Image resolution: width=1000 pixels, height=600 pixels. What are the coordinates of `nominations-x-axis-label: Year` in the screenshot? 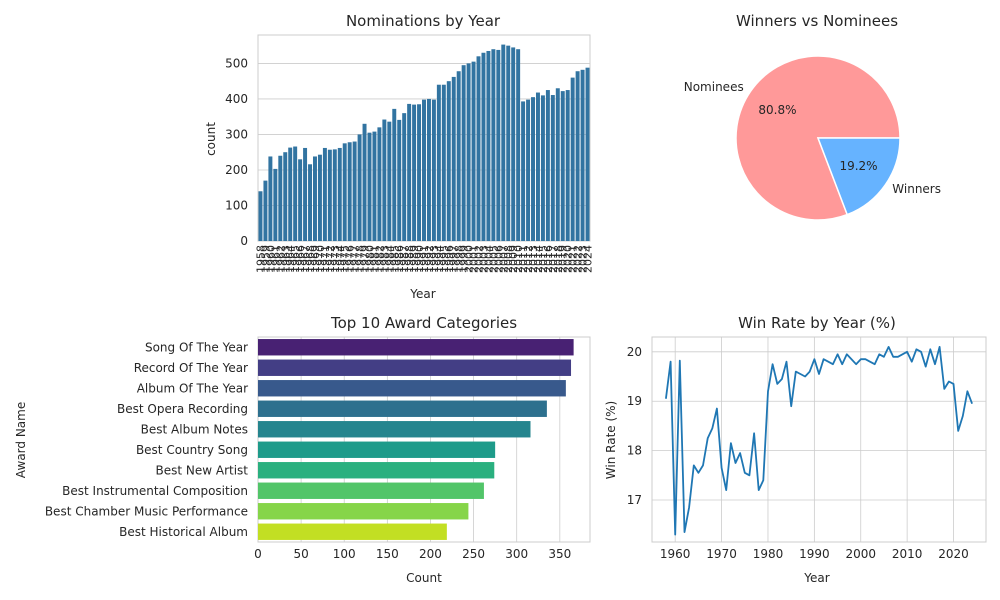 It's located at (422, 294).